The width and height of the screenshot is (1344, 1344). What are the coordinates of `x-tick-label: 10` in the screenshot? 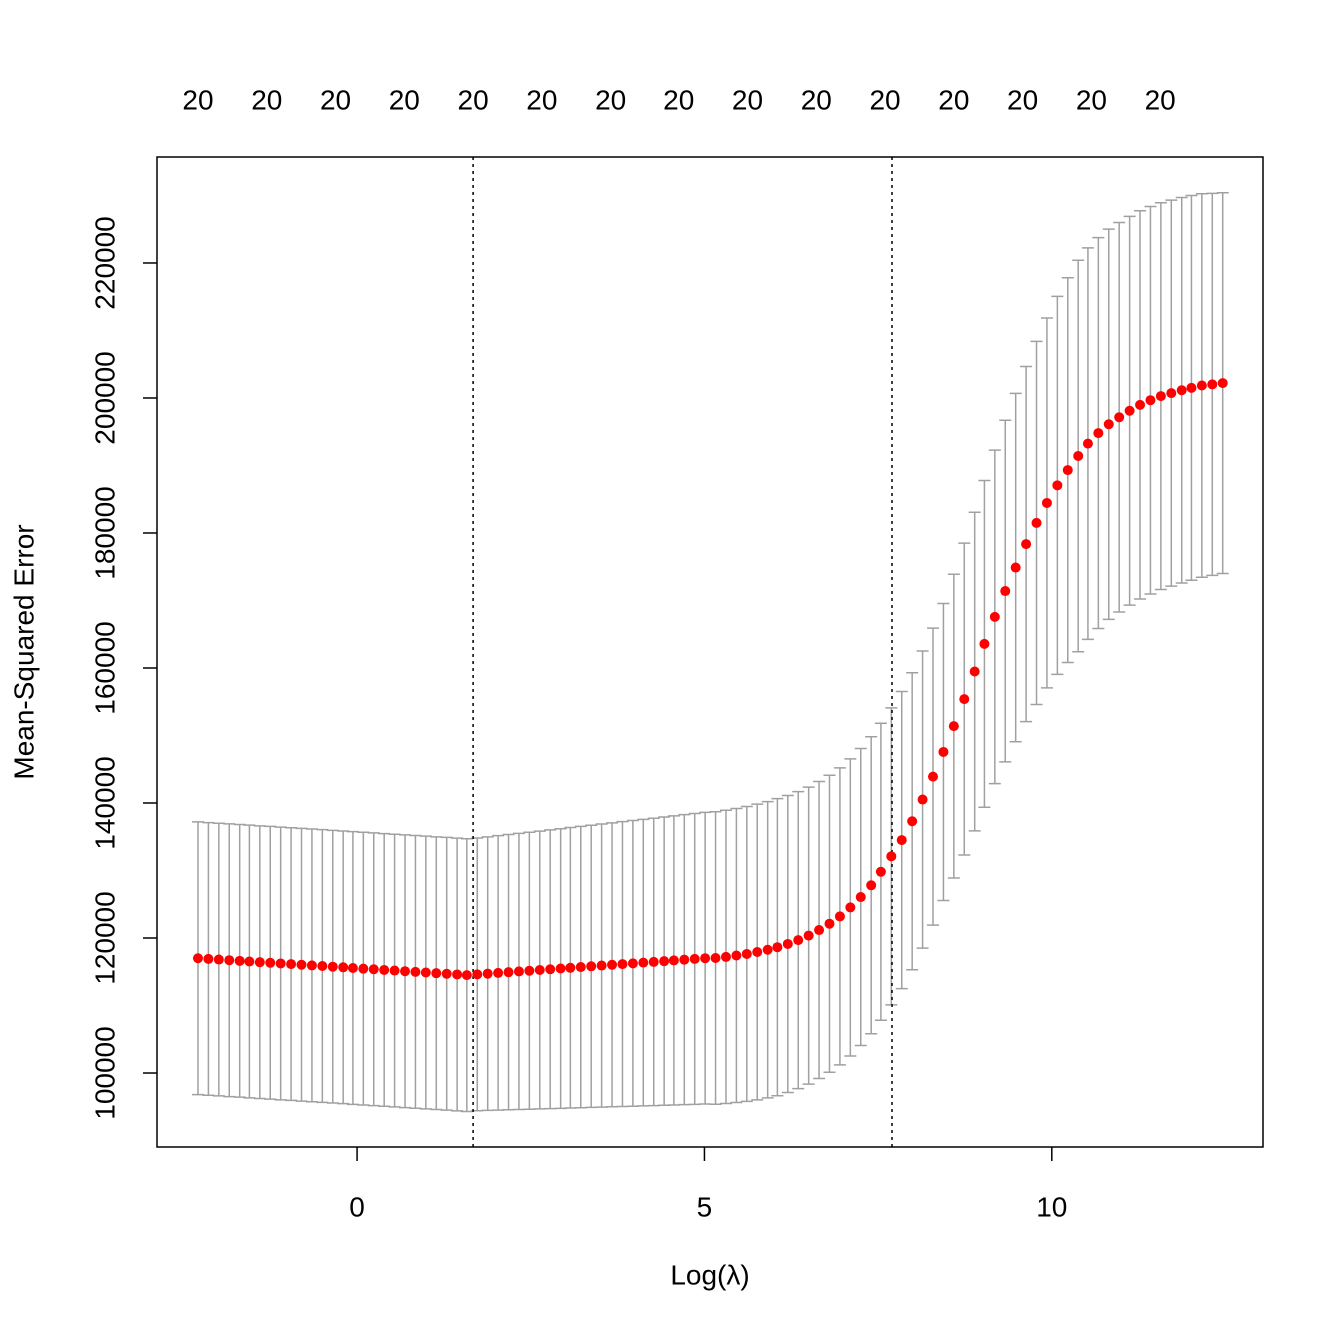 It's located at (1051, 1206).